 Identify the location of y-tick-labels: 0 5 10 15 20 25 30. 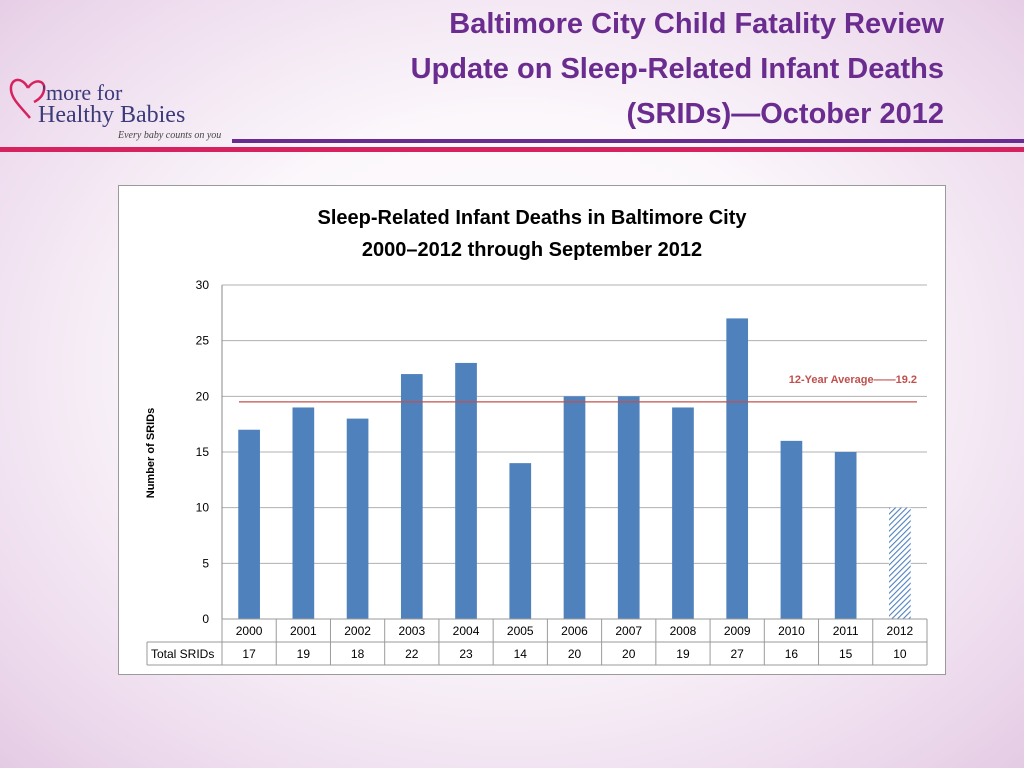
(203, 452).